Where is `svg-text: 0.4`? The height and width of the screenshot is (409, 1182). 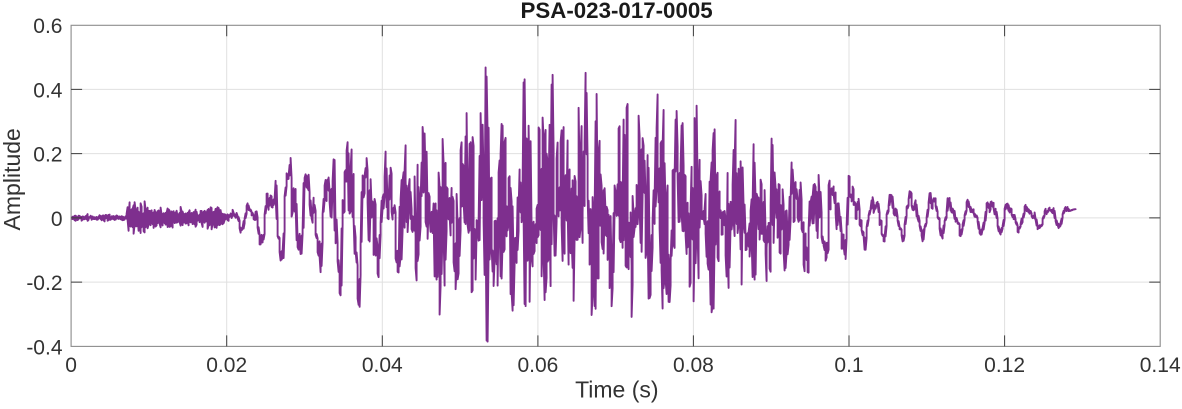
svg-text: 0.4 is located at coordinates (48, 90).